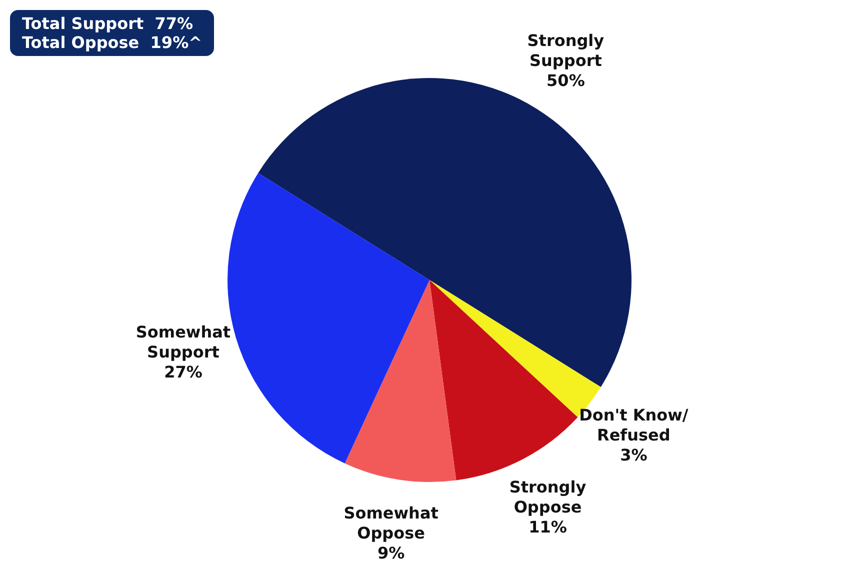  Describe the element at coordinates (566, 50) in the screenshot. I see `slice-label: Strongly Support` at that location.